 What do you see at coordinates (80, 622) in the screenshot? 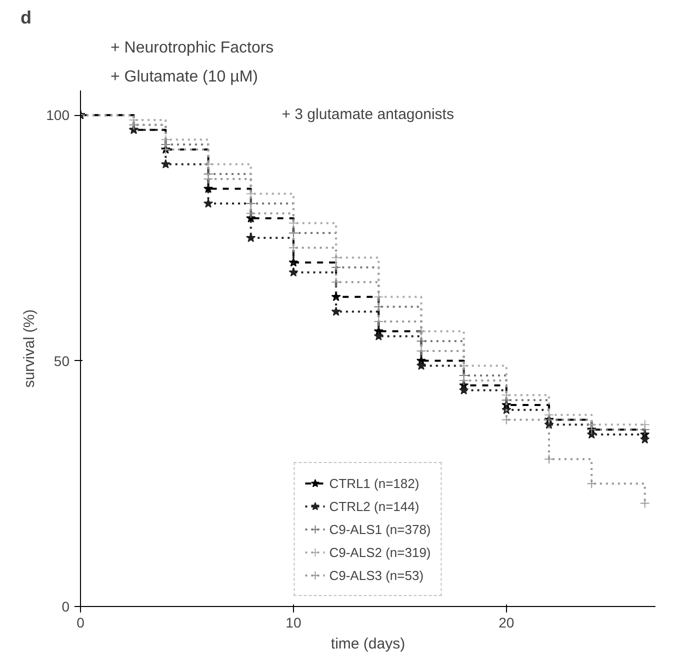
I see `x-tick-label: 0` at bounding box center [80, 622].